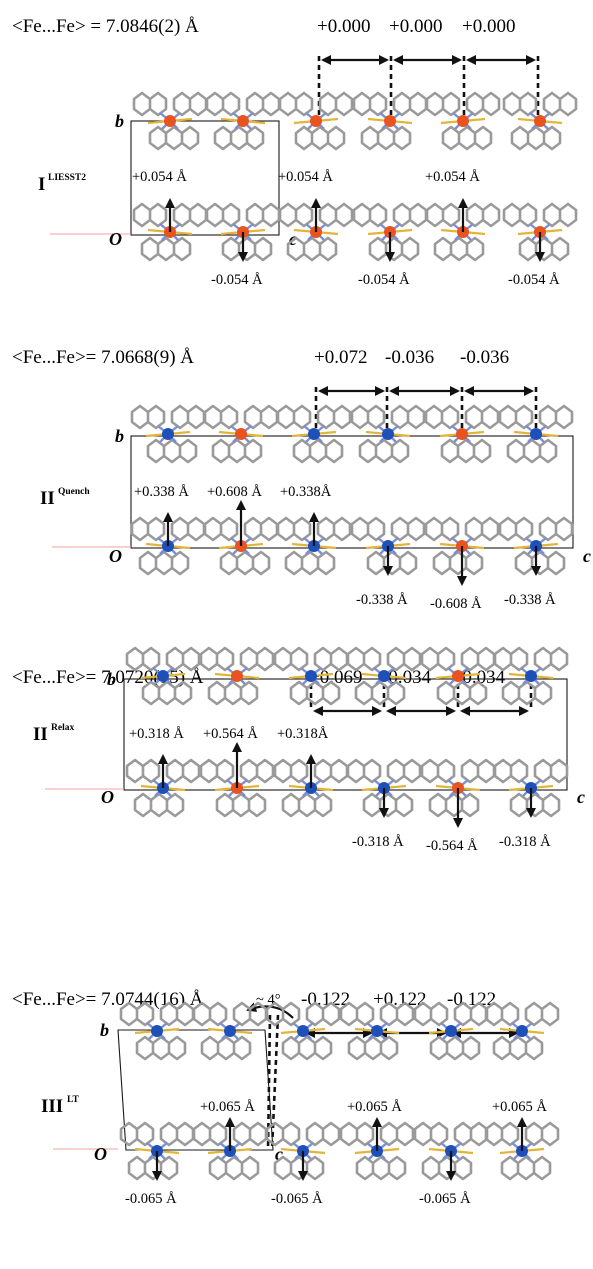 The image size is (593, 1269). Describe the element at coordinates (161, 492) in the screenshot. I see `up-displacement-label: +0.338 Å` at that location.